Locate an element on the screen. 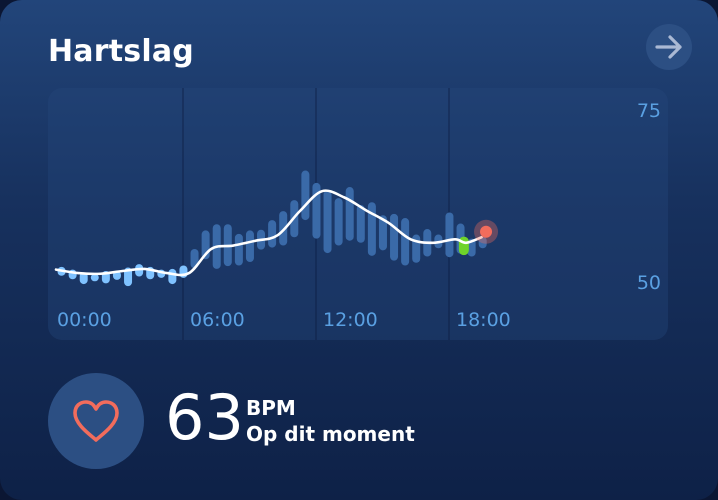  x-tick-label: 06:00 is located at coordinates (217, 320).